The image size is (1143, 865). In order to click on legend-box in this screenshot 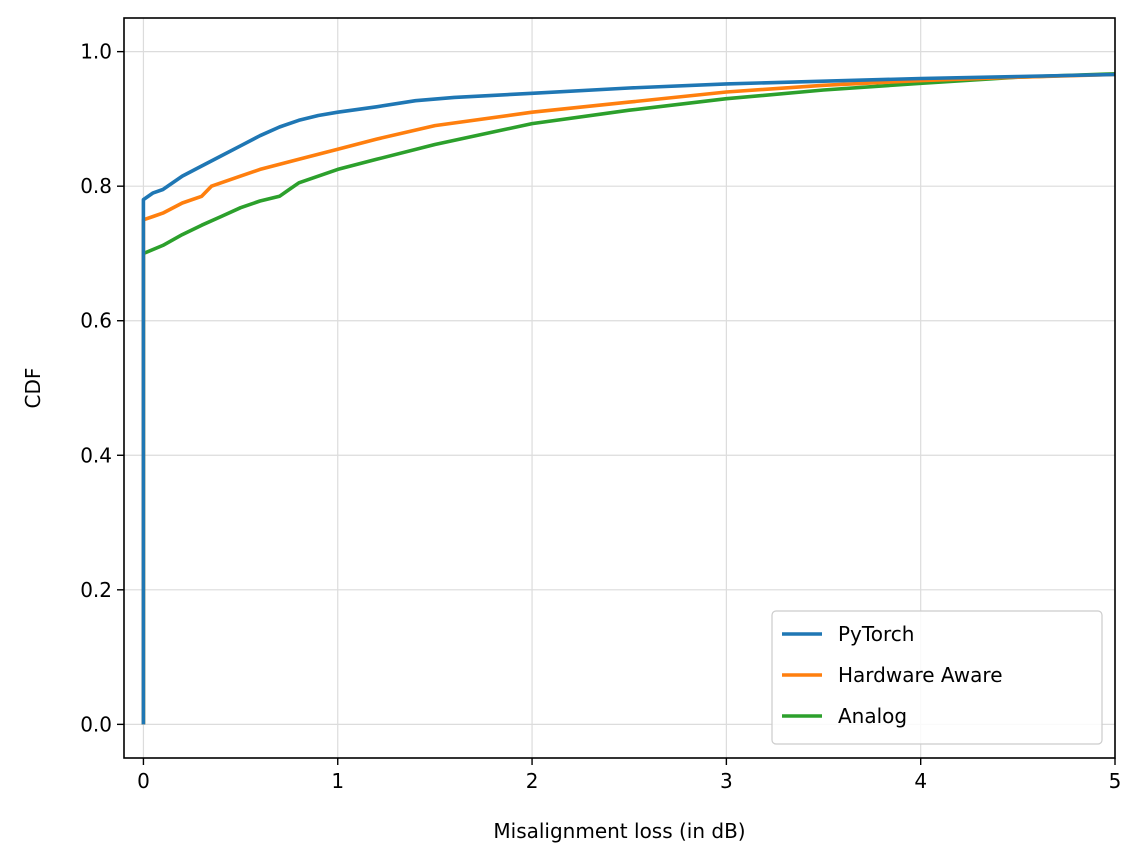, I will do `click(937, 677)`.